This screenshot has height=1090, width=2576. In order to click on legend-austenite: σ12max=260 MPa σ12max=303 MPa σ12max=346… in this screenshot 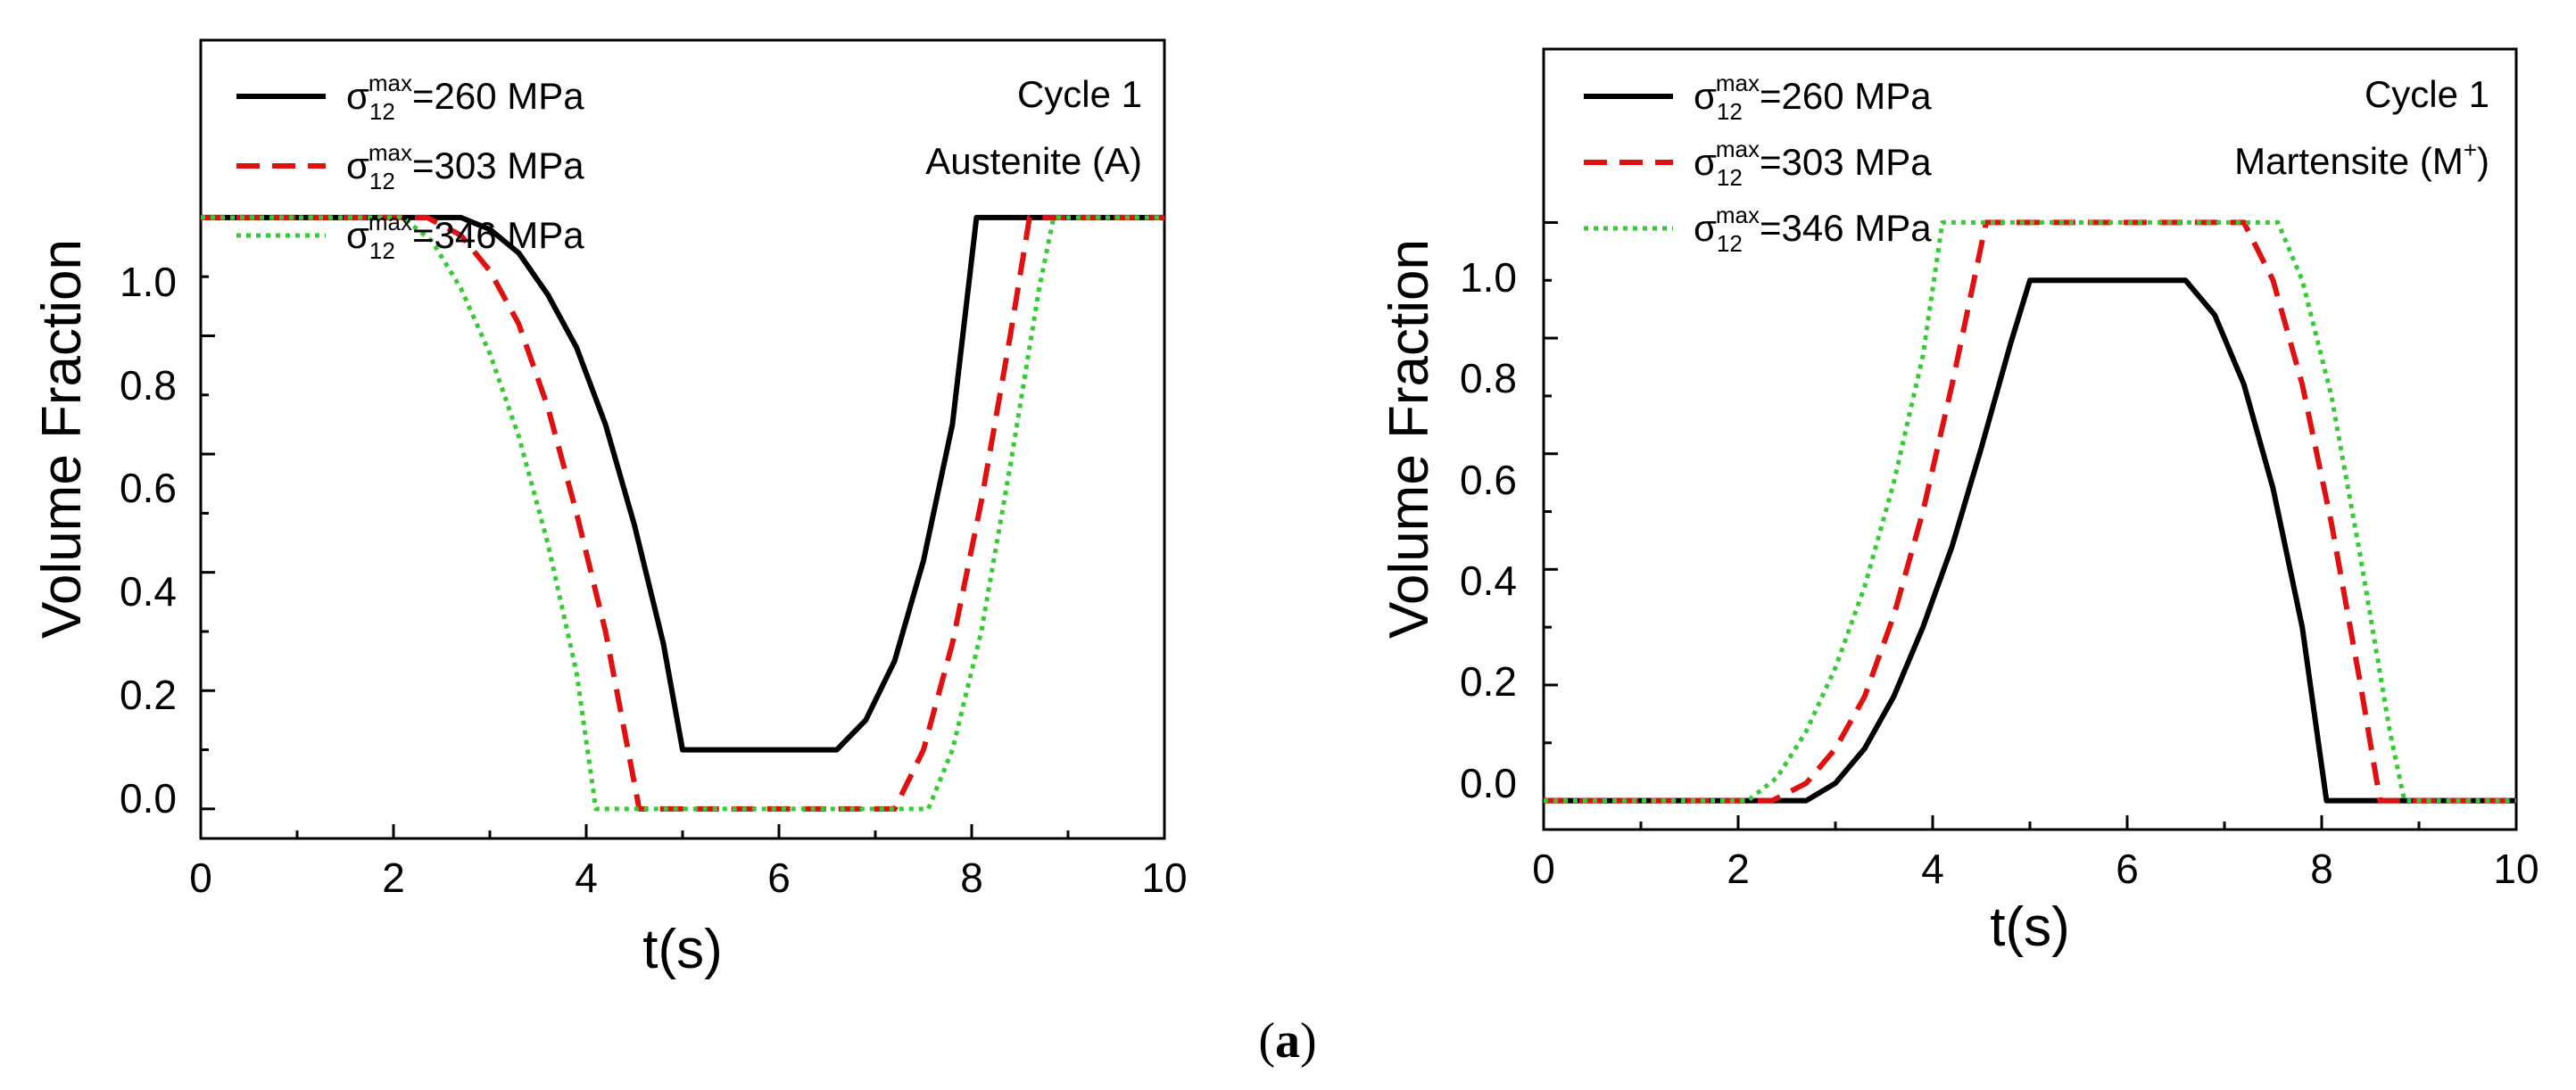, I will do `click(410, 167)`.